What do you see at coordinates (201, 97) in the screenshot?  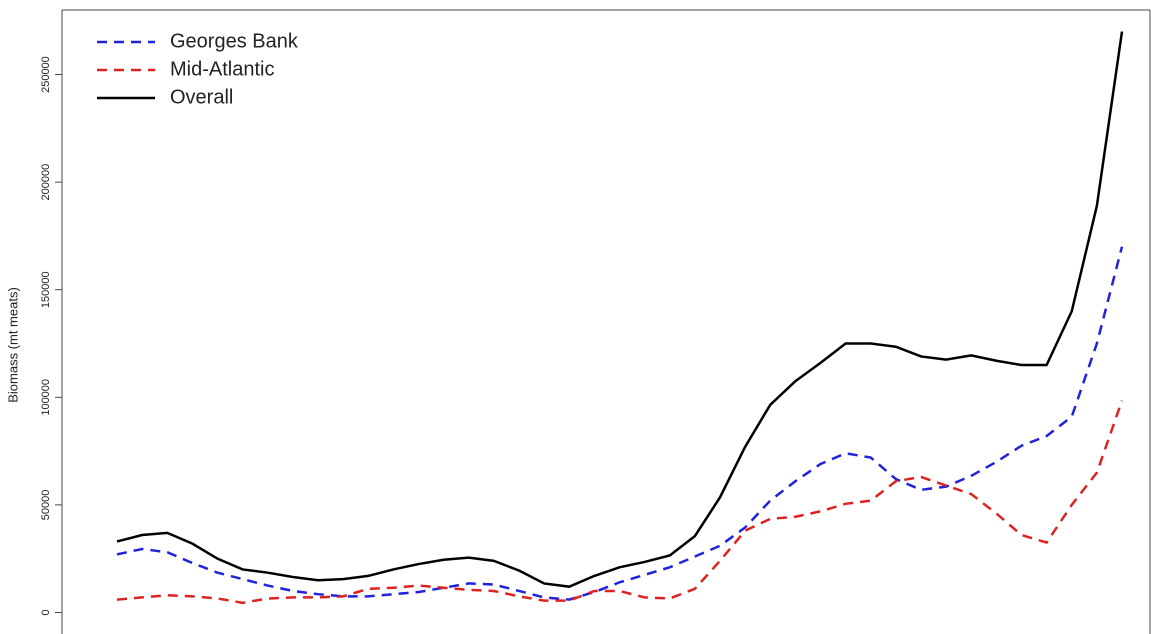 I see `legend-label: Overall` at bounding box center [201, 97].